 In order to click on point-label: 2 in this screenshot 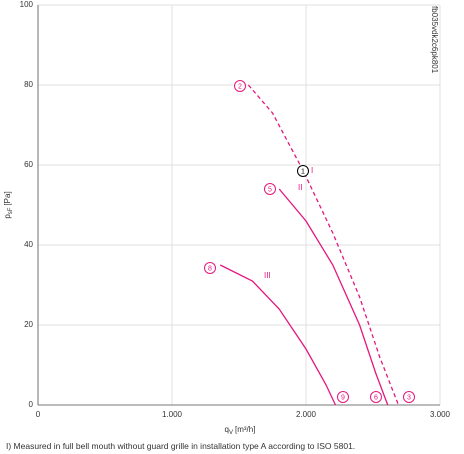, I will do `click(240, 86)`.